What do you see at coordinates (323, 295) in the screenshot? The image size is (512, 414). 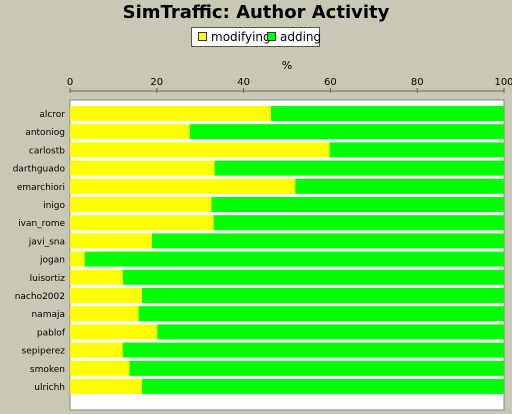 I see `bar-adding-nacho2002` at bounding box center [323, 295].